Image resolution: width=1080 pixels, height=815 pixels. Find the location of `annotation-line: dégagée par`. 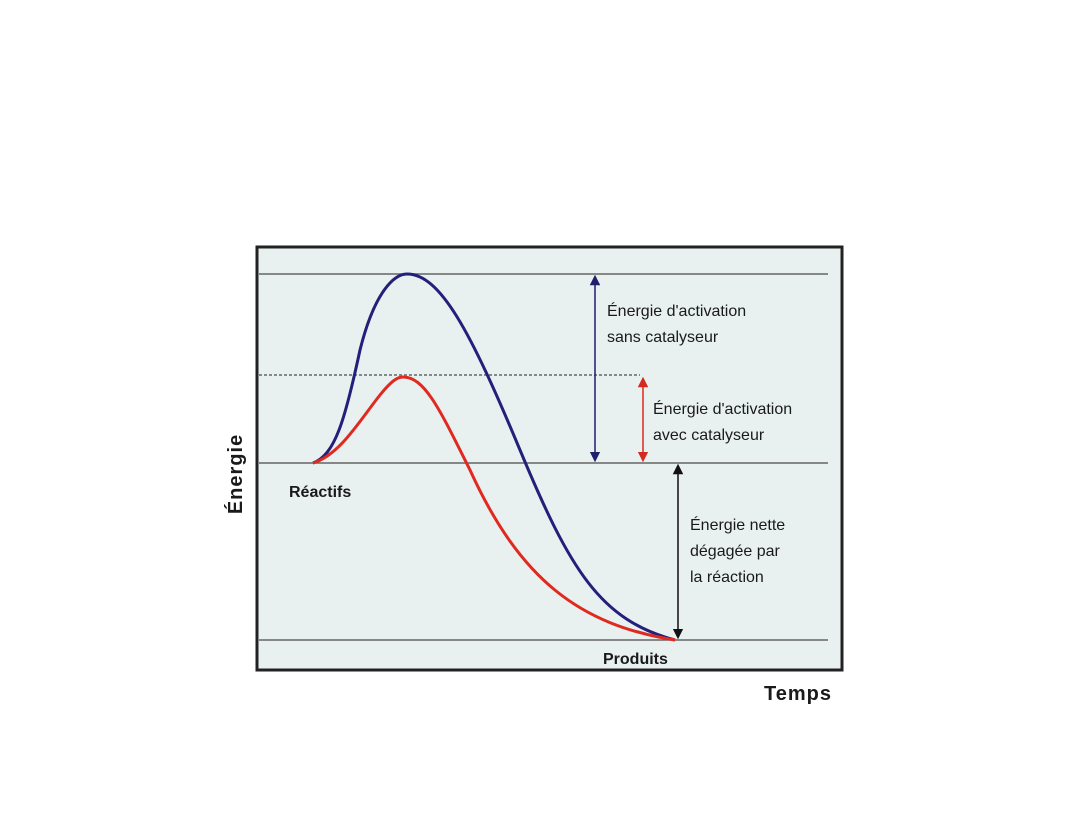

annotation-line: dégagée par is located at coordinates (735, 551).